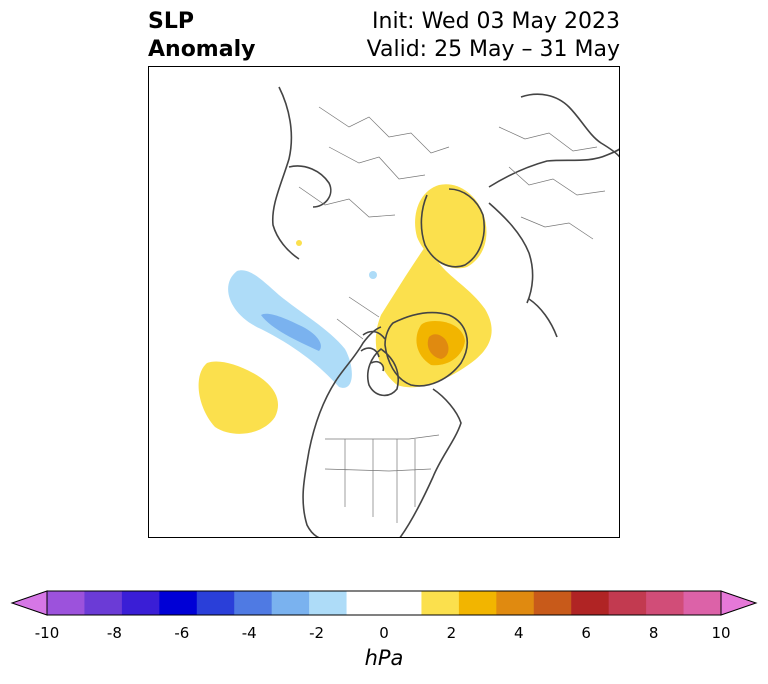  I want to click on positive-anomaly-greenland-inner, so click(438, 346).